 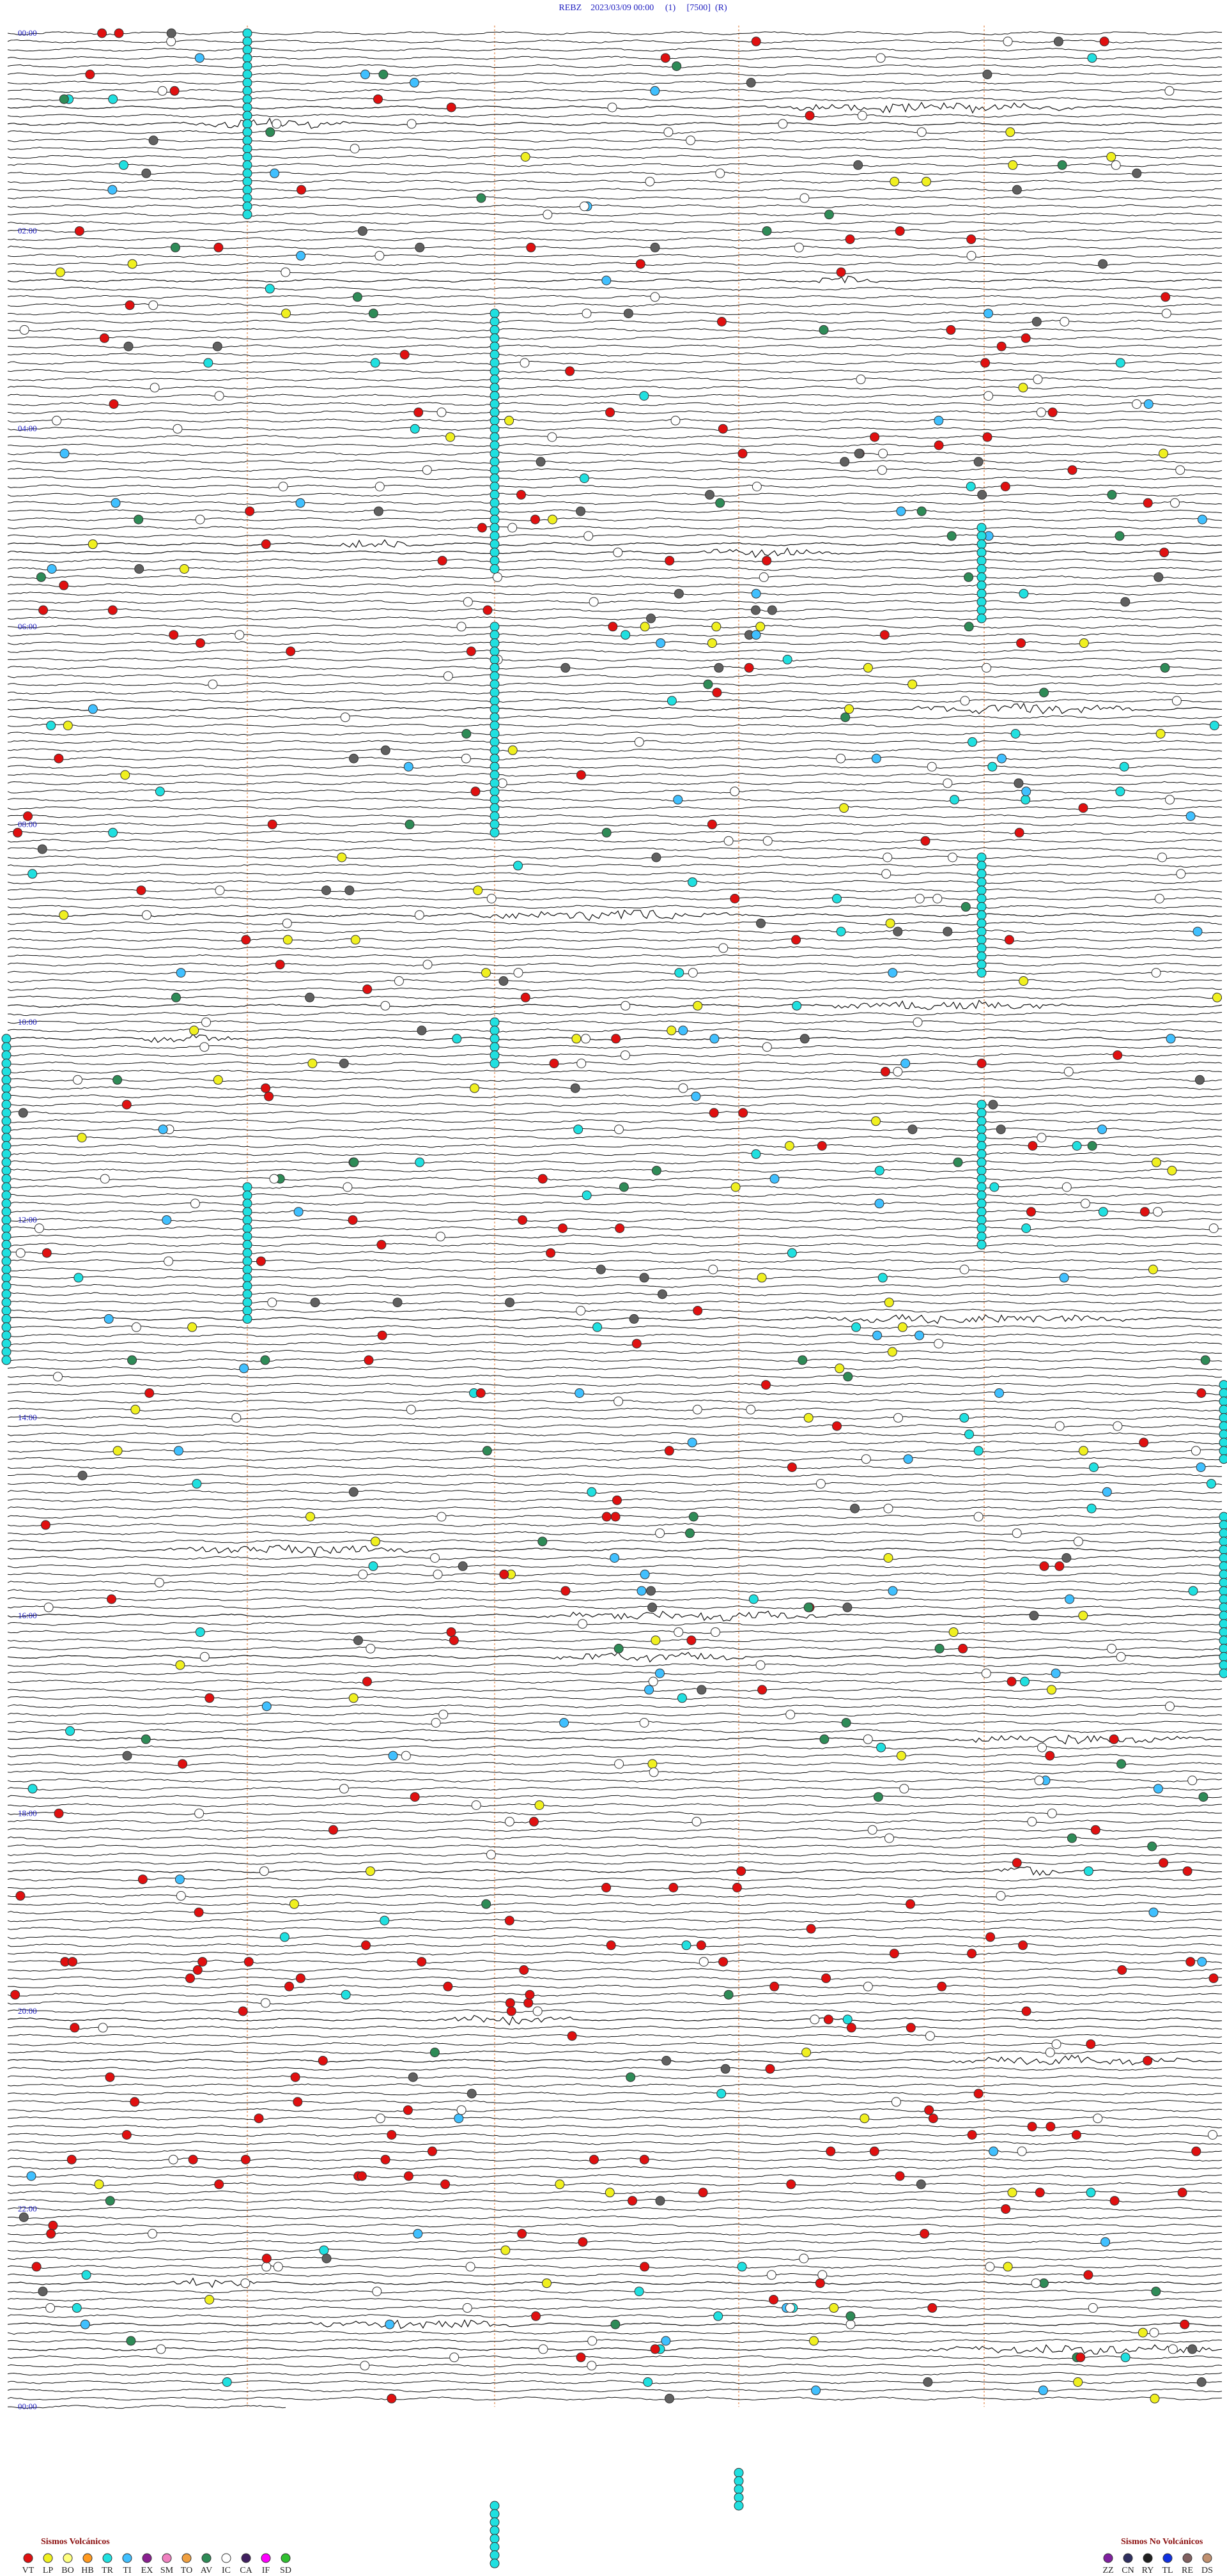 I want to click on datetime: 2023/03/09 00:00, so click(x=622, y=8).